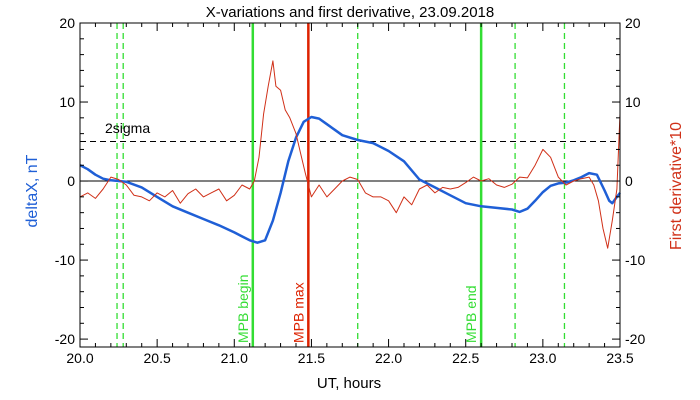 The width and height of the screenshot is (700, 400). What do you see at coordinates (349, 383) in the screenshot?
I see `x-axis-label: UT, hours` at bounding box center [349, 383].